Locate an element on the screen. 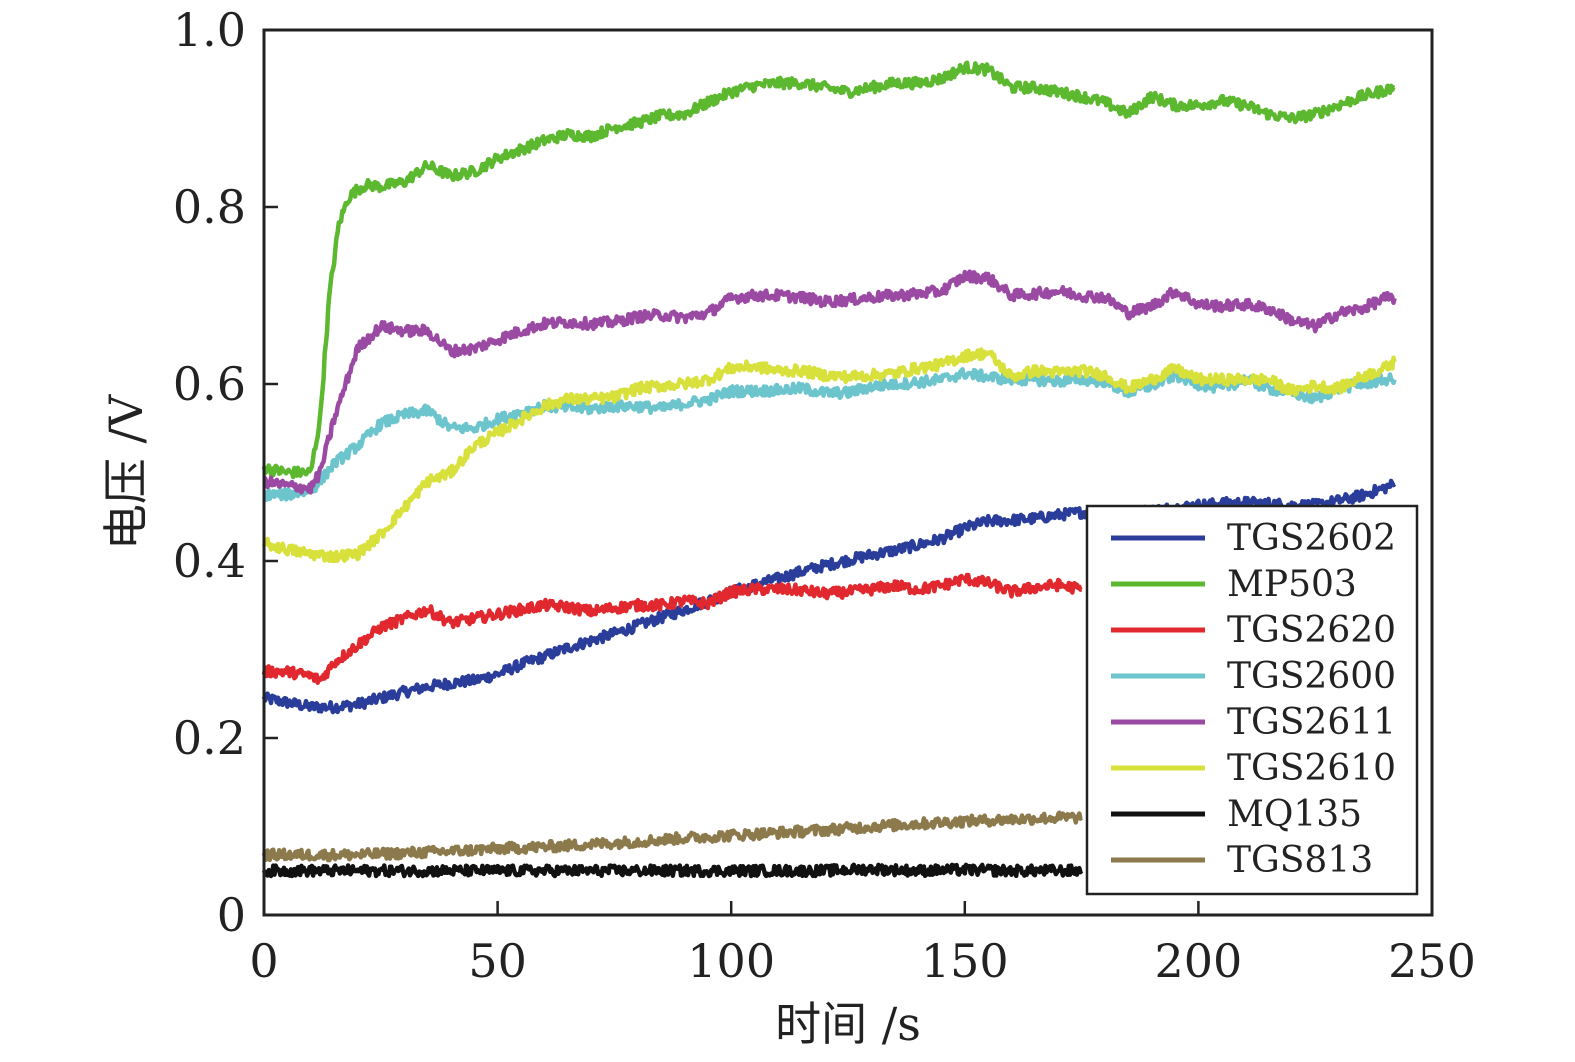 This screenshot has width=1575, height=1062. series-line-mq135 is located at coordinates (672, 870).